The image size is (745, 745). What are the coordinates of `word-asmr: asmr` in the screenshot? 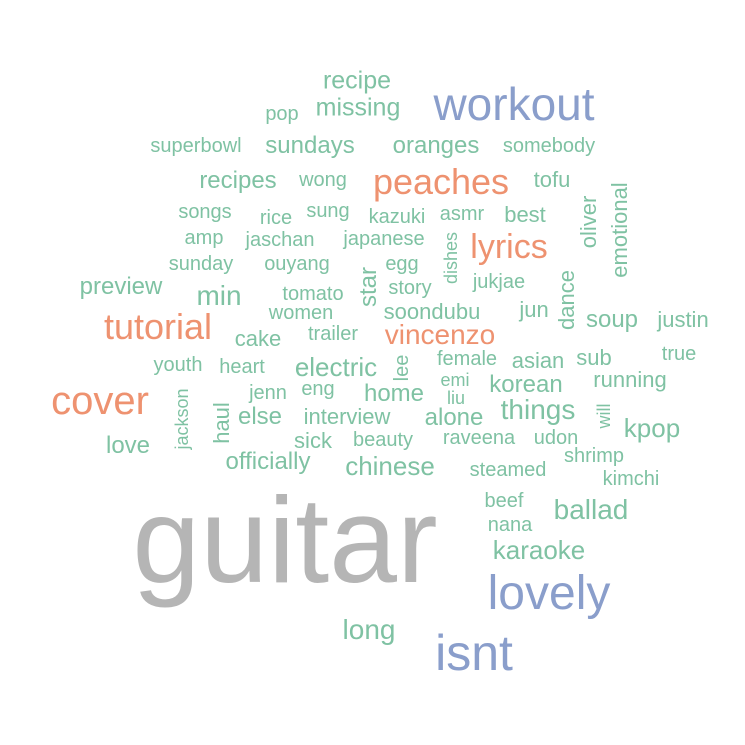 It's located at (462, 214).